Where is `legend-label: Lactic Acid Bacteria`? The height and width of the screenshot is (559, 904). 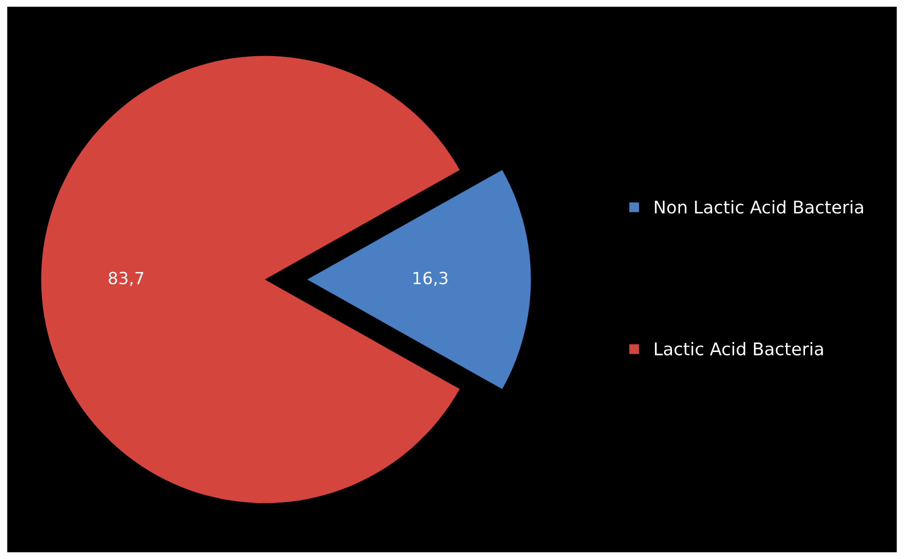 legend-label: Lactic Acid Bacteria is located at coordinates (738, 349).